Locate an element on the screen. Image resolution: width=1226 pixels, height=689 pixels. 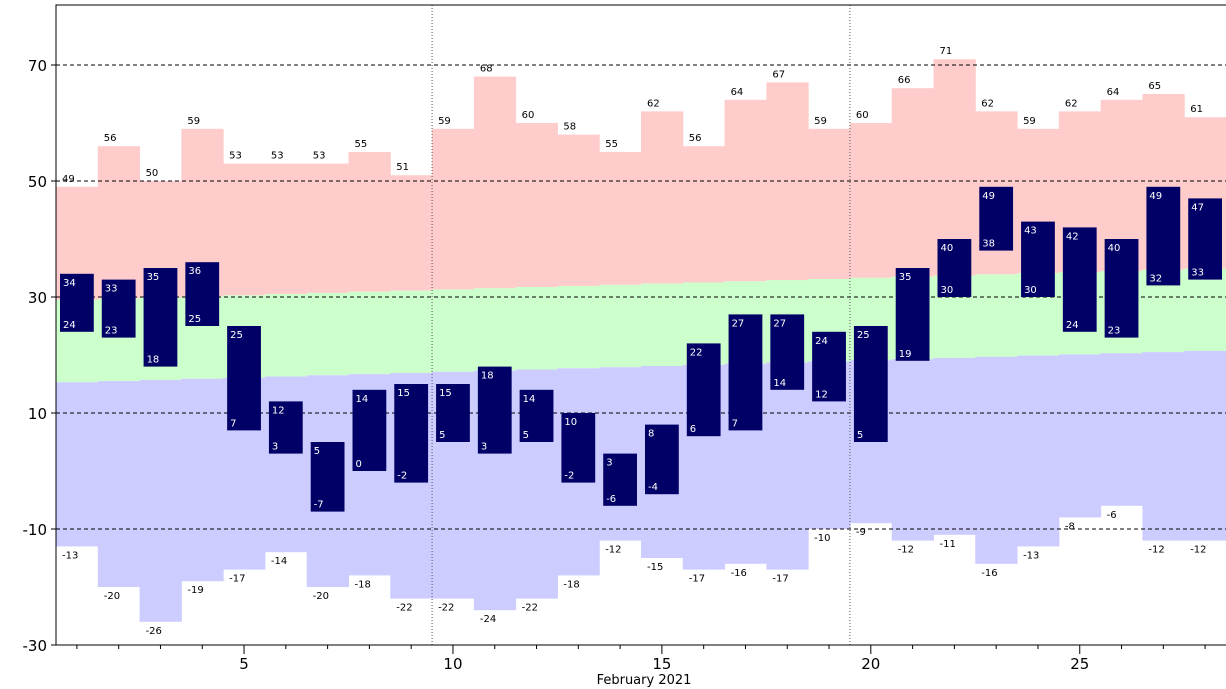
observed-high-label: 36 is located at coordinates (194, 271).